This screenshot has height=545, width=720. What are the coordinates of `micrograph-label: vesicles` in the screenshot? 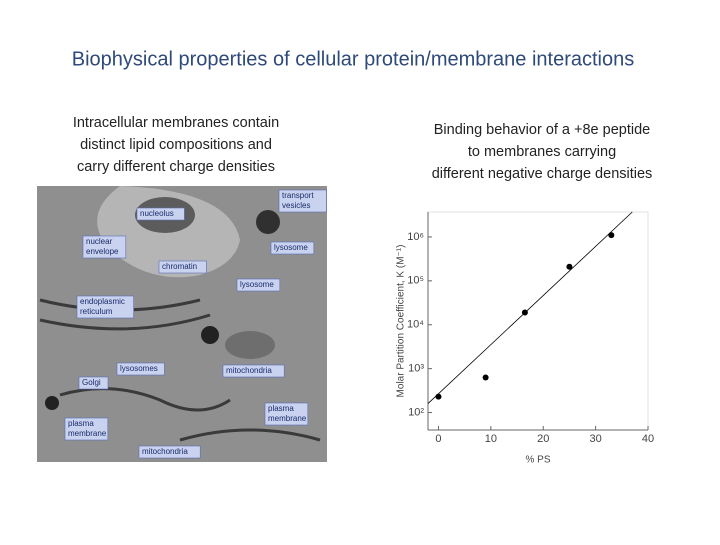 It's located at (296, 205).